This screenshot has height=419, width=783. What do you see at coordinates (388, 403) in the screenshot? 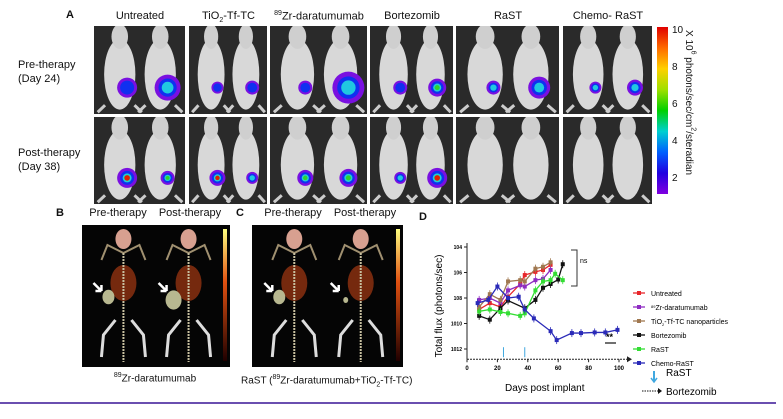
I see `bottom-divider` at bounding box center [388, 403].